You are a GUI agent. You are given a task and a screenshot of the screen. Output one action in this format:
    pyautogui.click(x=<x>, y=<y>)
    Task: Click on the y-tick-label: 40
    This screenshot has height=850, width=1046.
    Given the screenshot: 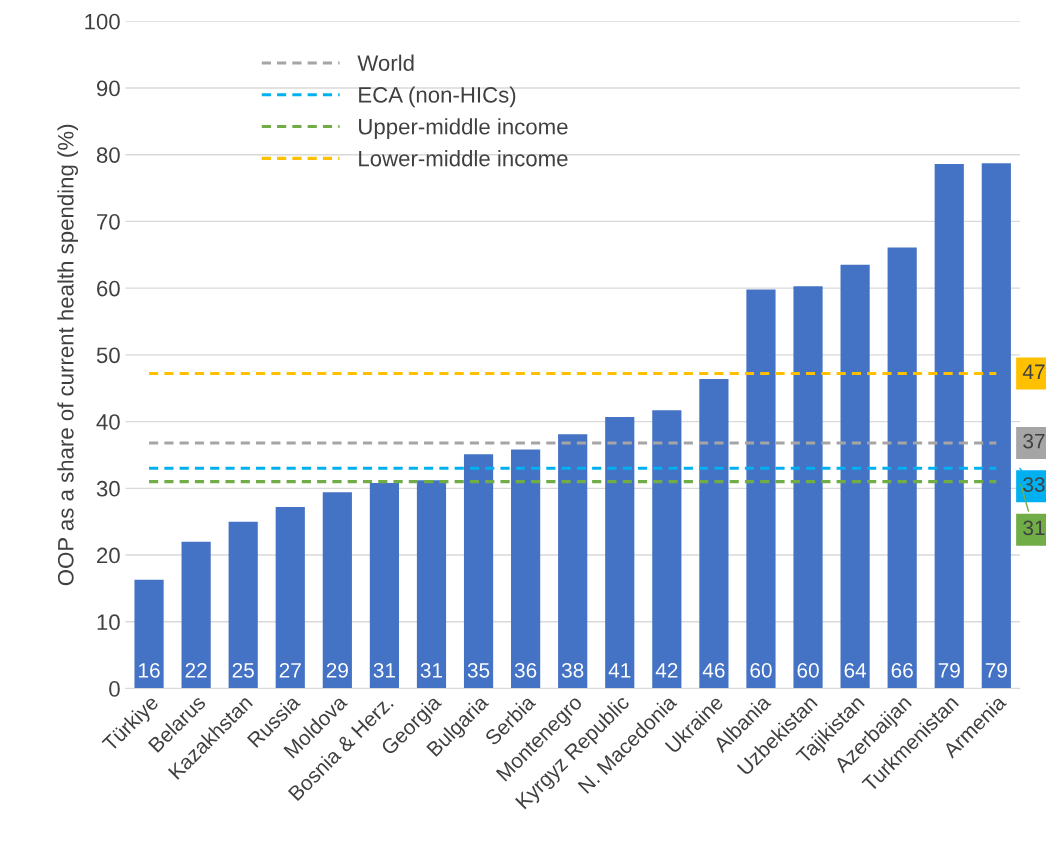 What is the action you would take?
    pyautogui.click(x=108, y=422)
    